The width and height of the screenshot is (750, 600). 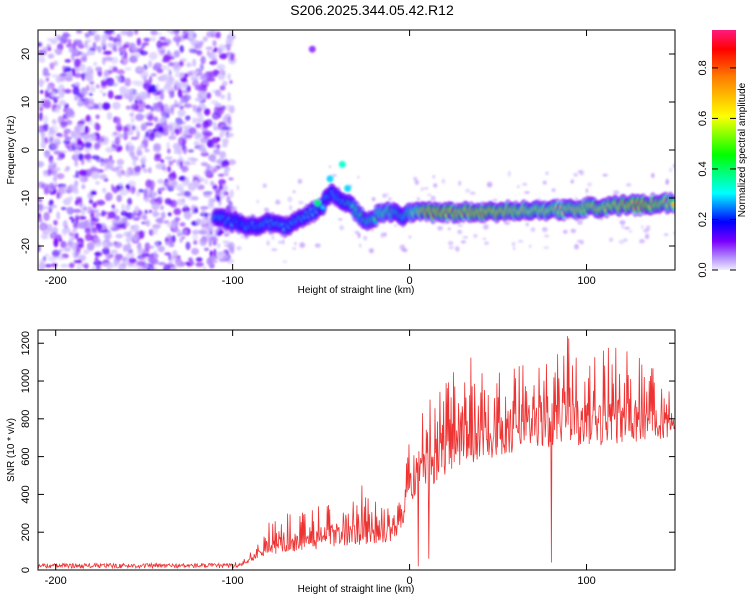 I want to click on y-tick-label: 20, so click(x=26, y=54).